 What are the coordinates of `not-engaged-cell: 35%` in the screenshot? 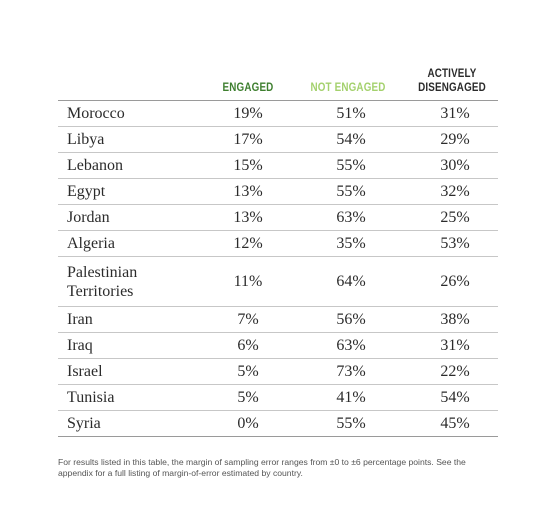 It's located at (351, 243).